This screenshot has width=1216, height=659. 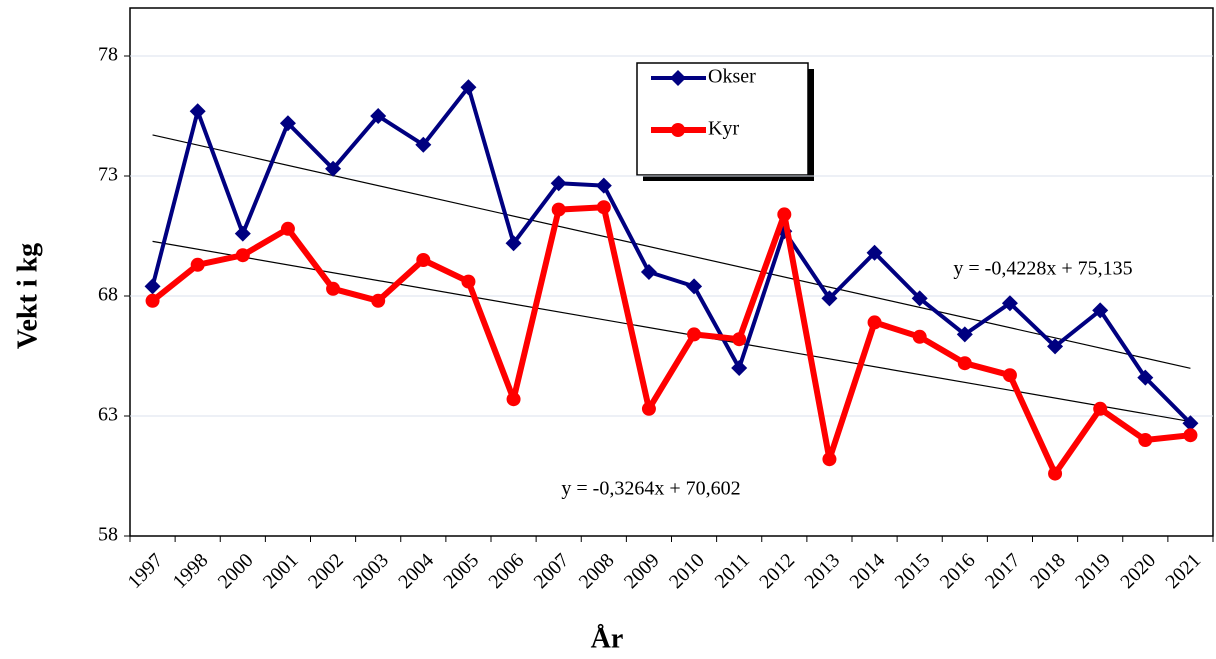 What do you see at coordinates (723, 129) in the screenshot?
I see `legend-label: Kyr` at bounding box center [723, 129].